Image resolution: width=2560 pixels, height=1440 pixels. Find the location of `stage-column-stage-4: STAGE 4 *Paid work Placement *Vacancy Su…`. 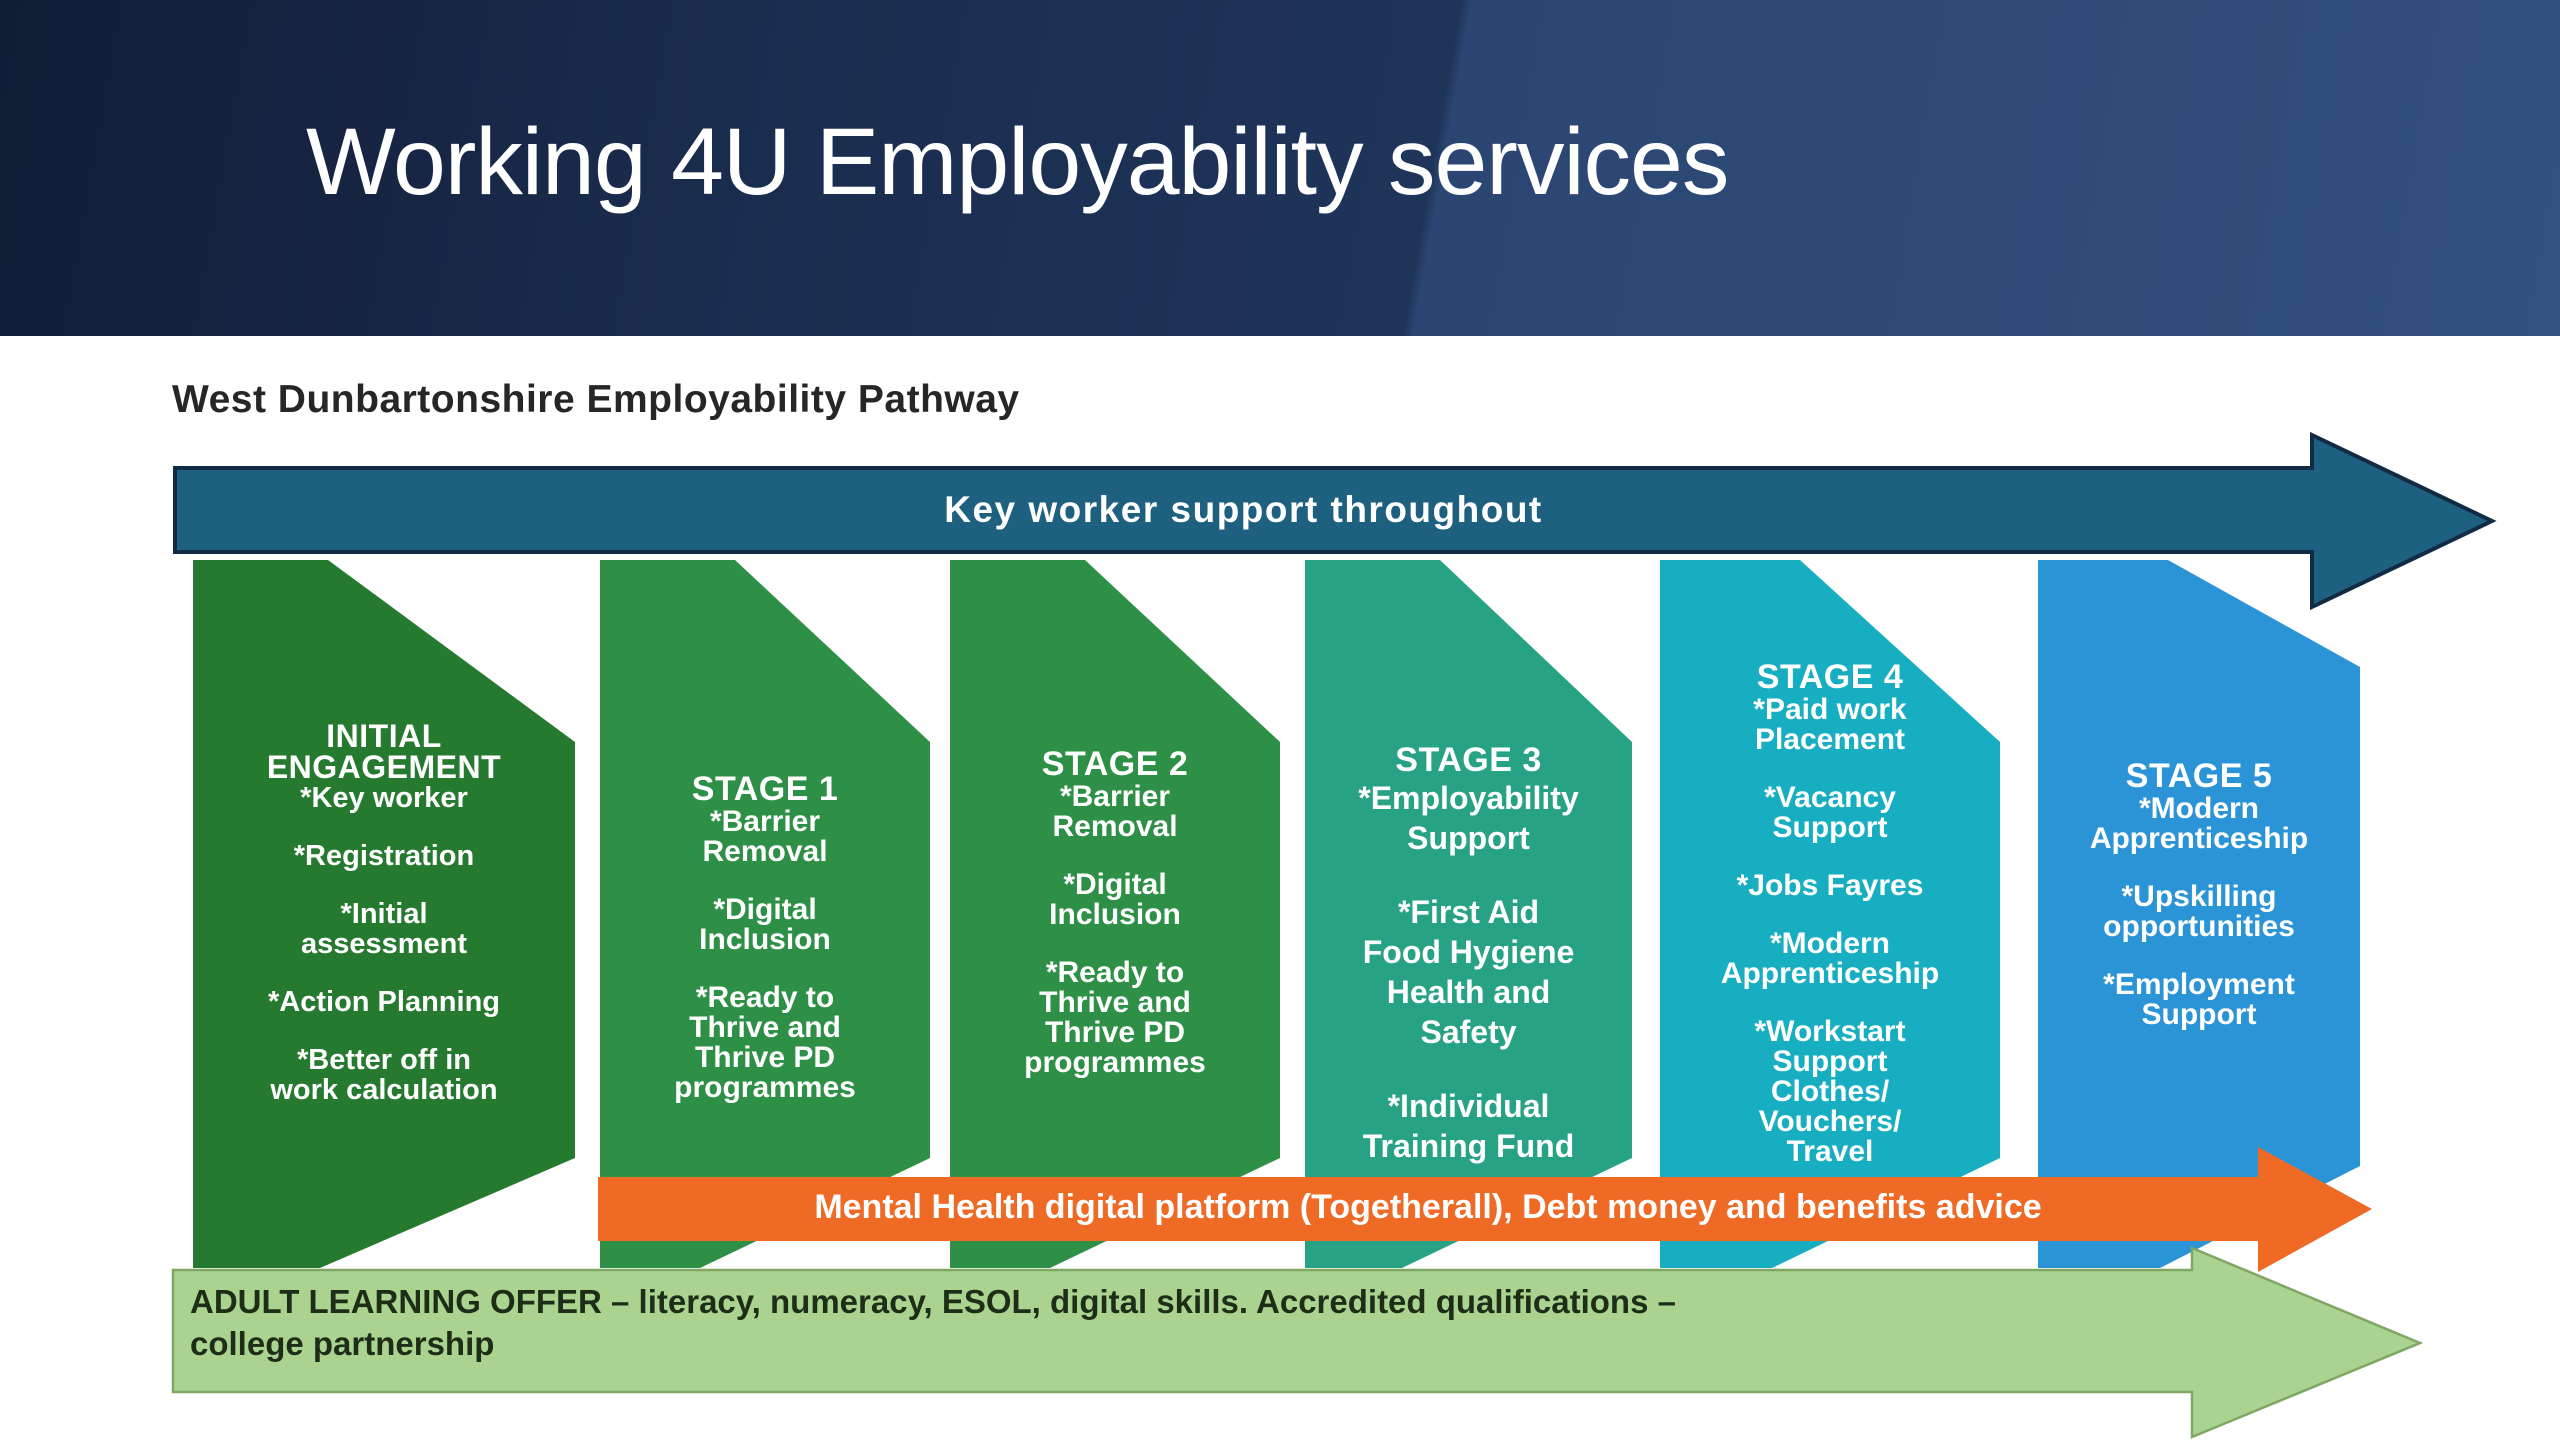

stage-column-stage-4: STAGE 4 *Paid work Placement *Vacancy Su… is located at coordinates (1830, 914).